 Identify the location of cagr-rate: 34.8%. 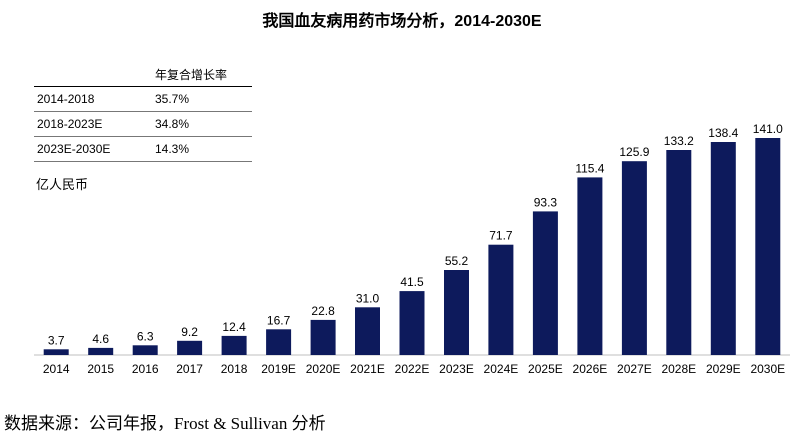
(172, 124).